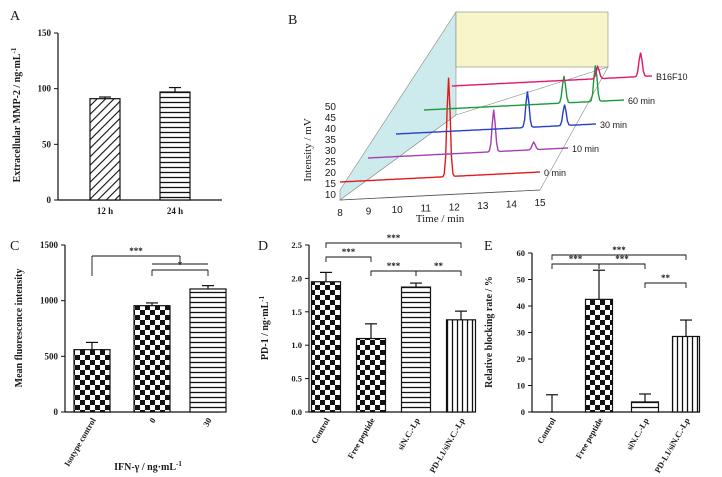  Describe the element at coordinates (440, 195) in the screenshot. I see `x-axis` at that location.